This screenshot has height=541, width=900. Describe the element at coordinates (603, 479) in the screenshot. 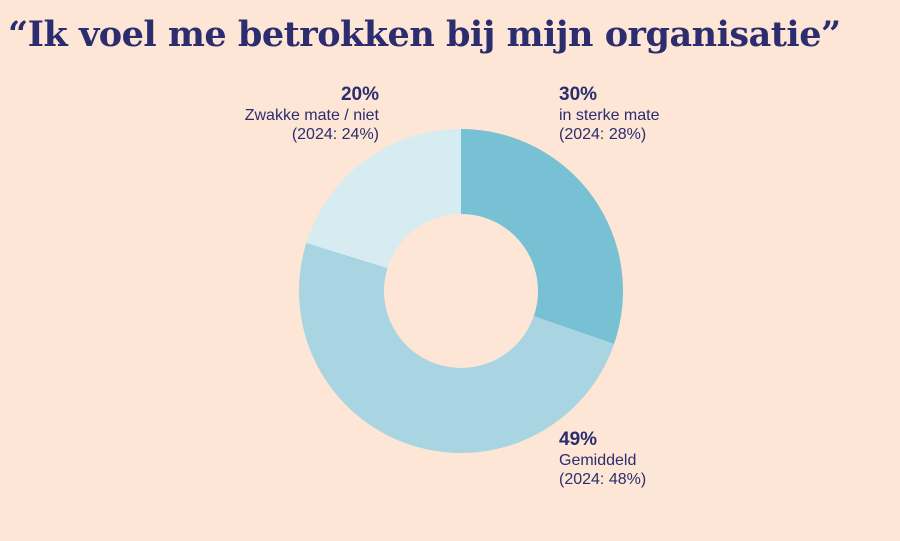

I see `average-previous: (2024: 48%)` at that location.